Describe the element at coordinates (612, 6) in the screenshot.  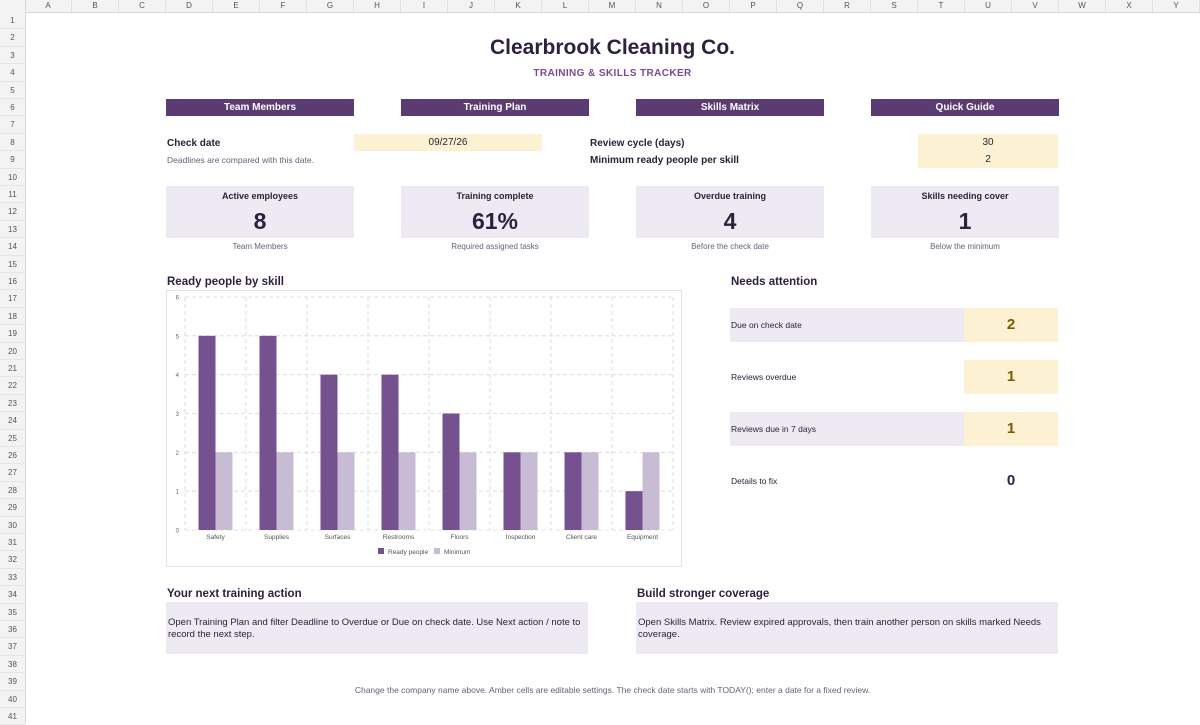
I see `column-header-m: M` at that location.